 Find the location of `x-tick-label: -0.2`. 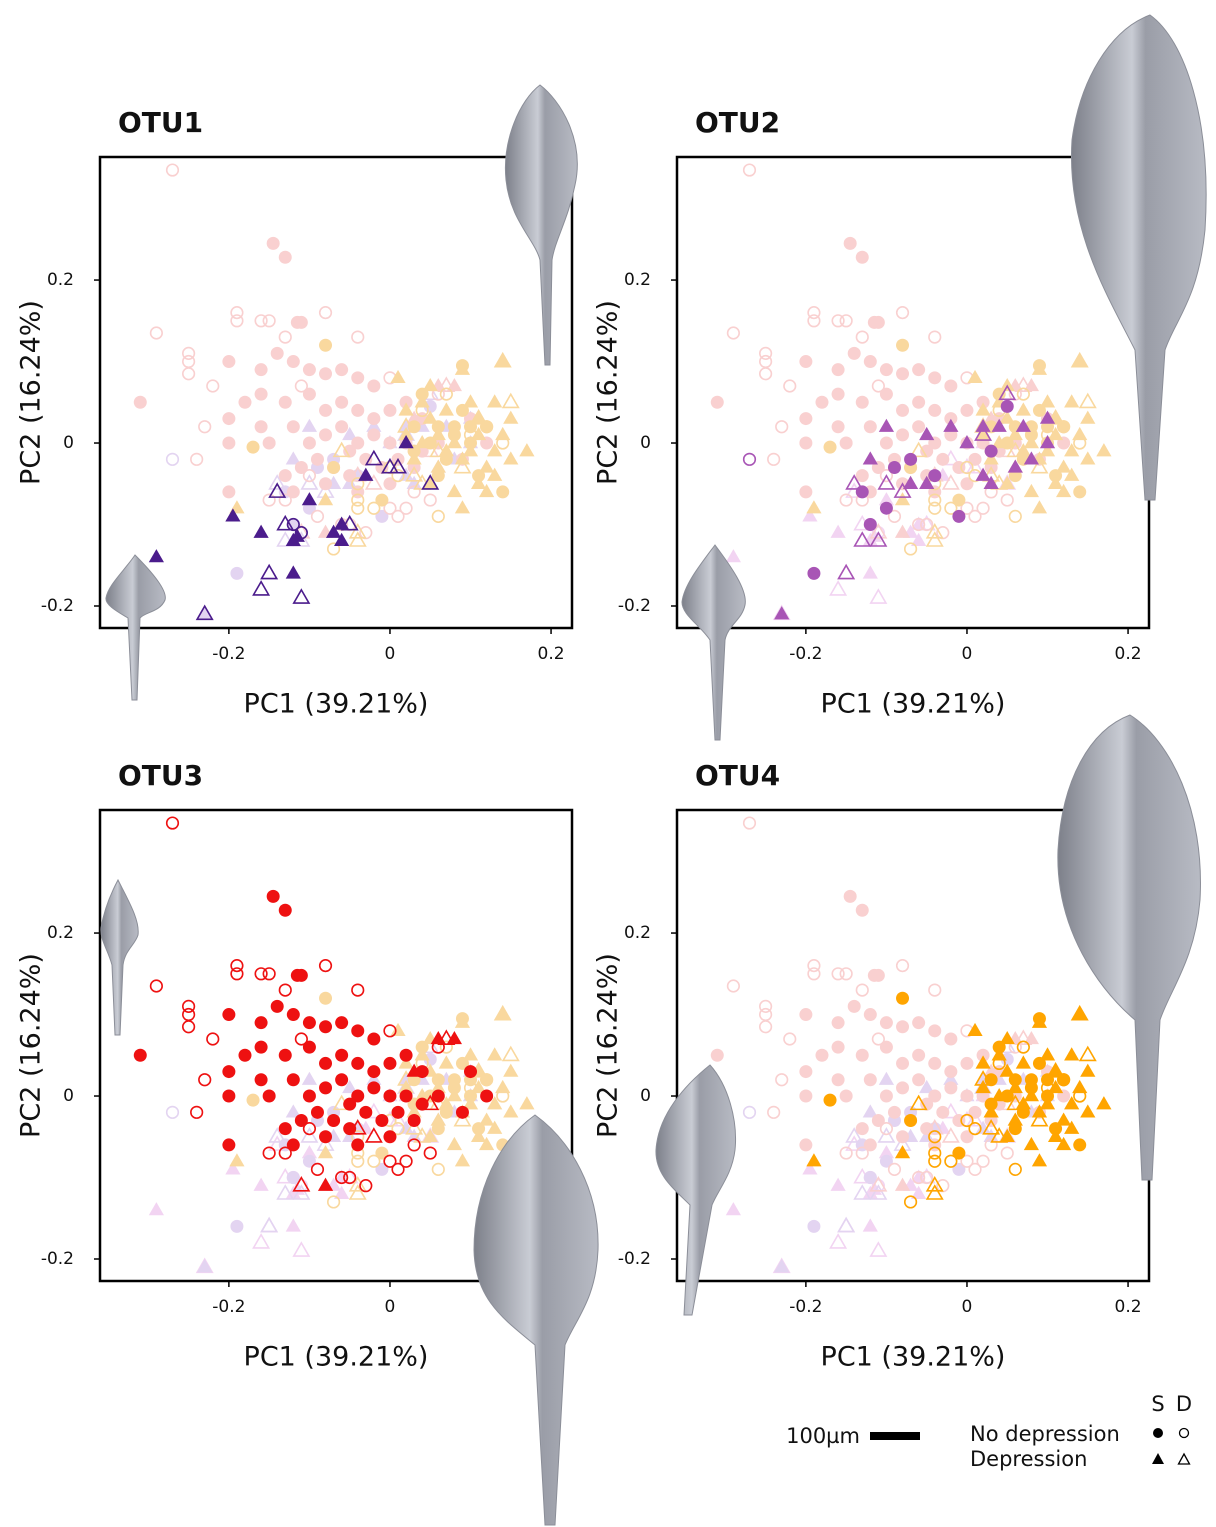

x-tick-label: -0.2 is located at coordinates (805, 1307).